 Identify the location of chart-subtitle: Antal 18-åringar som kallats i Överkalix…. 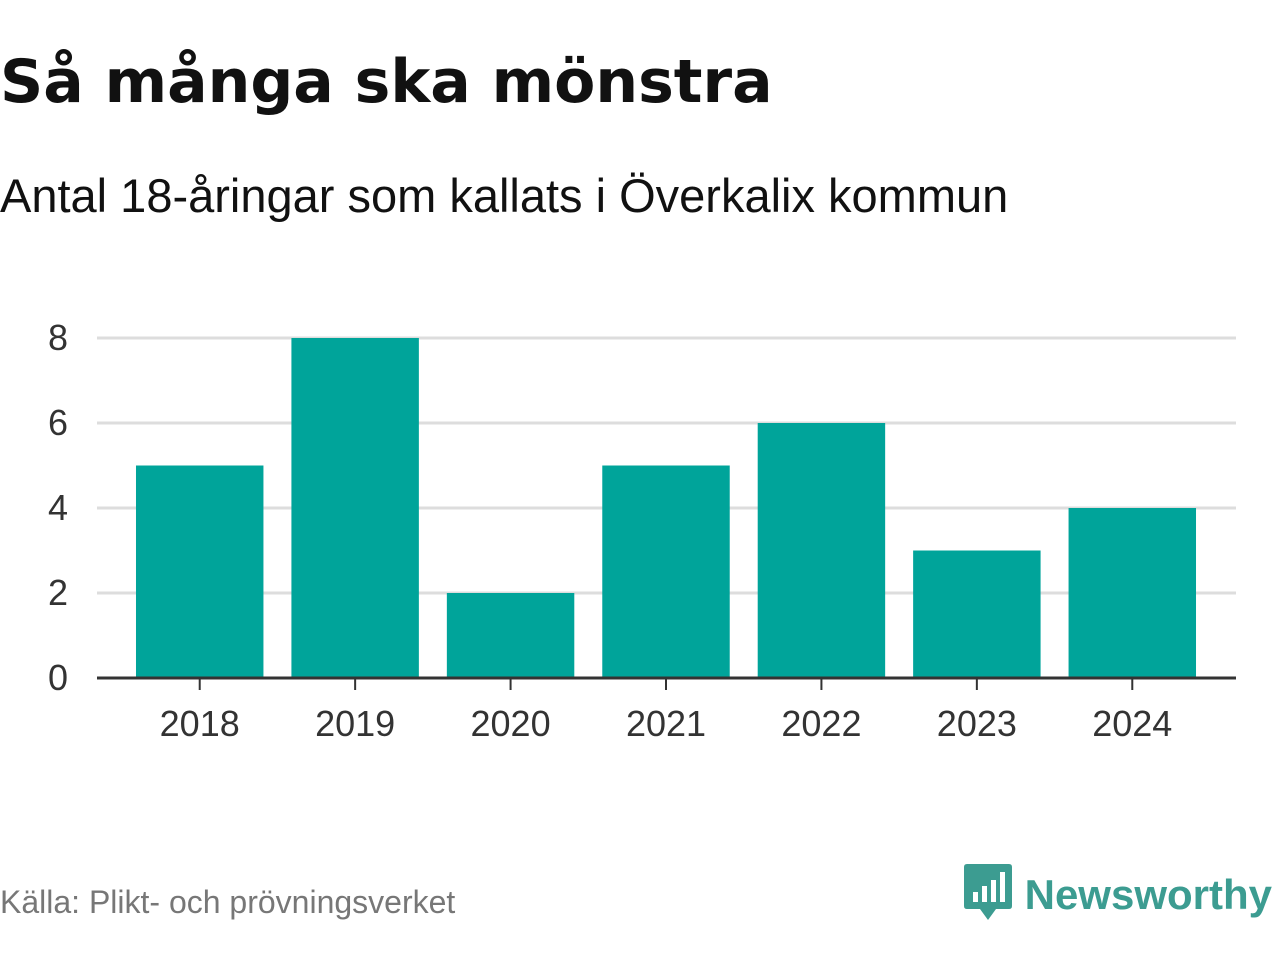
(504, 195).